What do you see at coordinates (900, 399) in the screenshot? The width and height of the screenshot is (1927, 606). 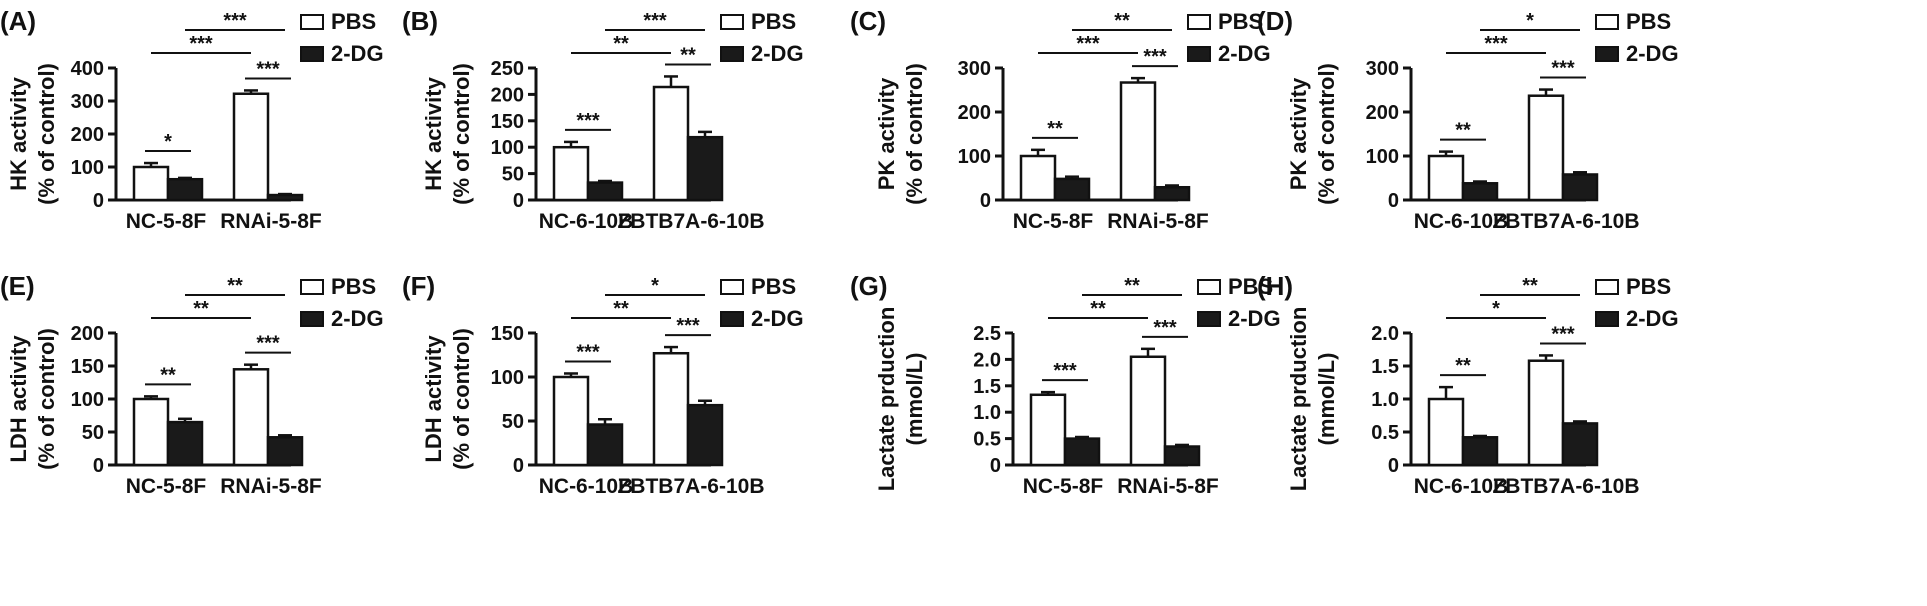 I see `y-axis-label: Lactate prduction (mmol/L)` at bounding box center [900, 399].